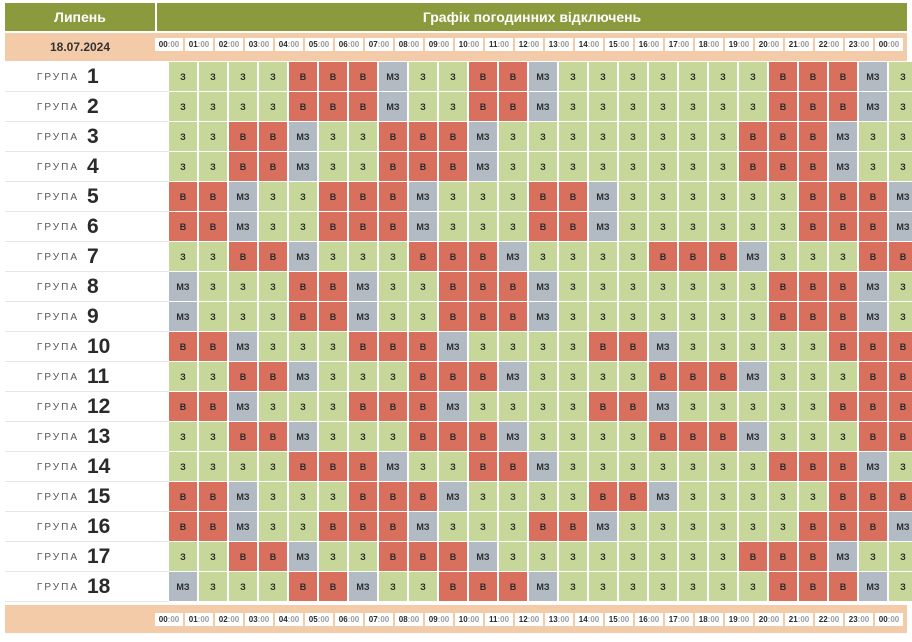 Image resolution: width=912 pixels, height=642 pixels. I want to click on header-hour-tick: 09:00, so click(439, 44).